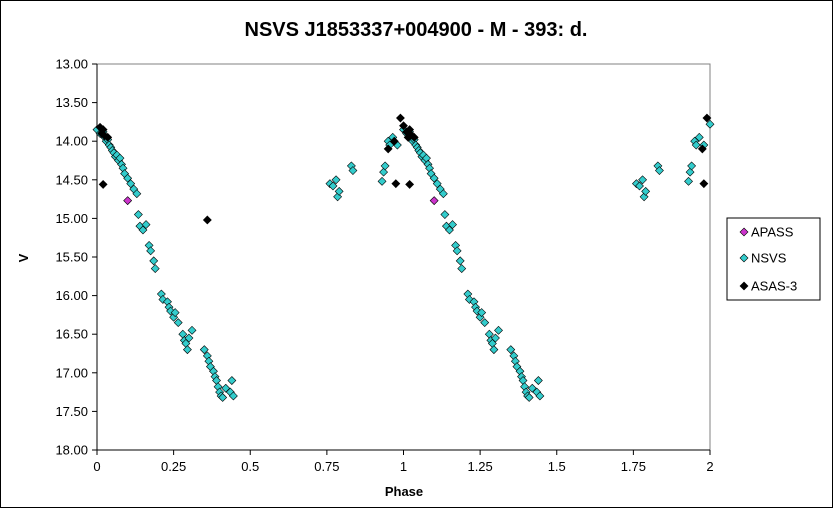 This screenshot has width=833, height=508. Describe the element at coordinates (71, 218) in the screenshot. I see `y-tick-label: 15.00` at that location.